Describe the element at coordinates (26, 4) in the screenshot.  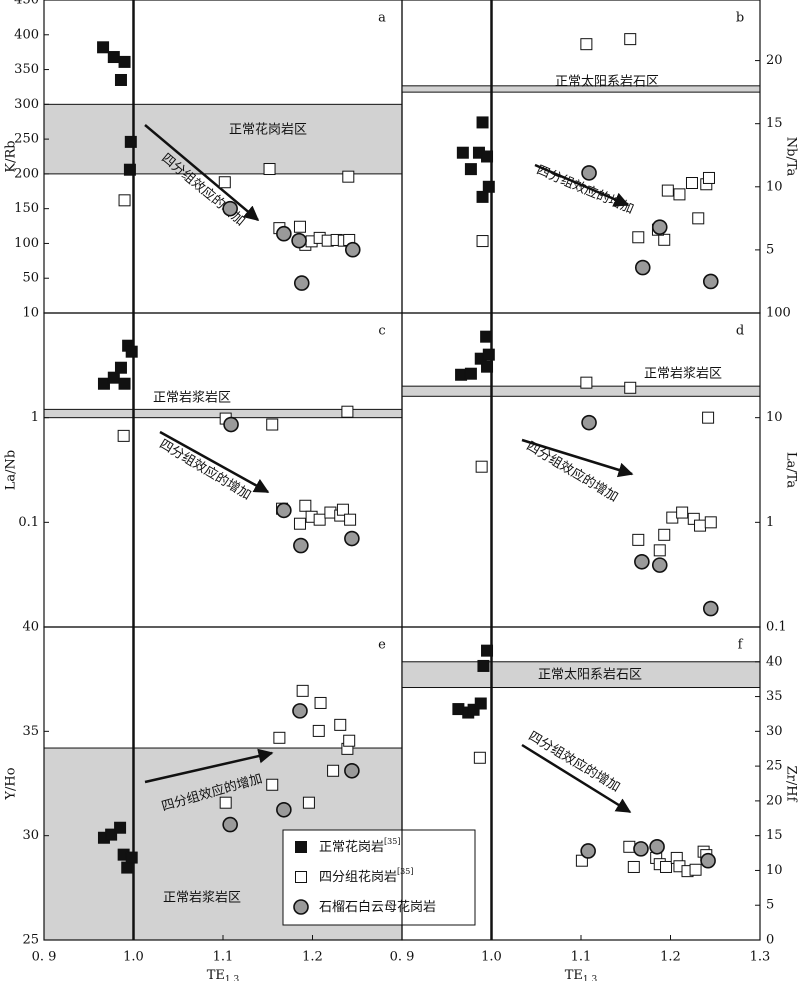
I see `y-tick-label: 450` at that location.